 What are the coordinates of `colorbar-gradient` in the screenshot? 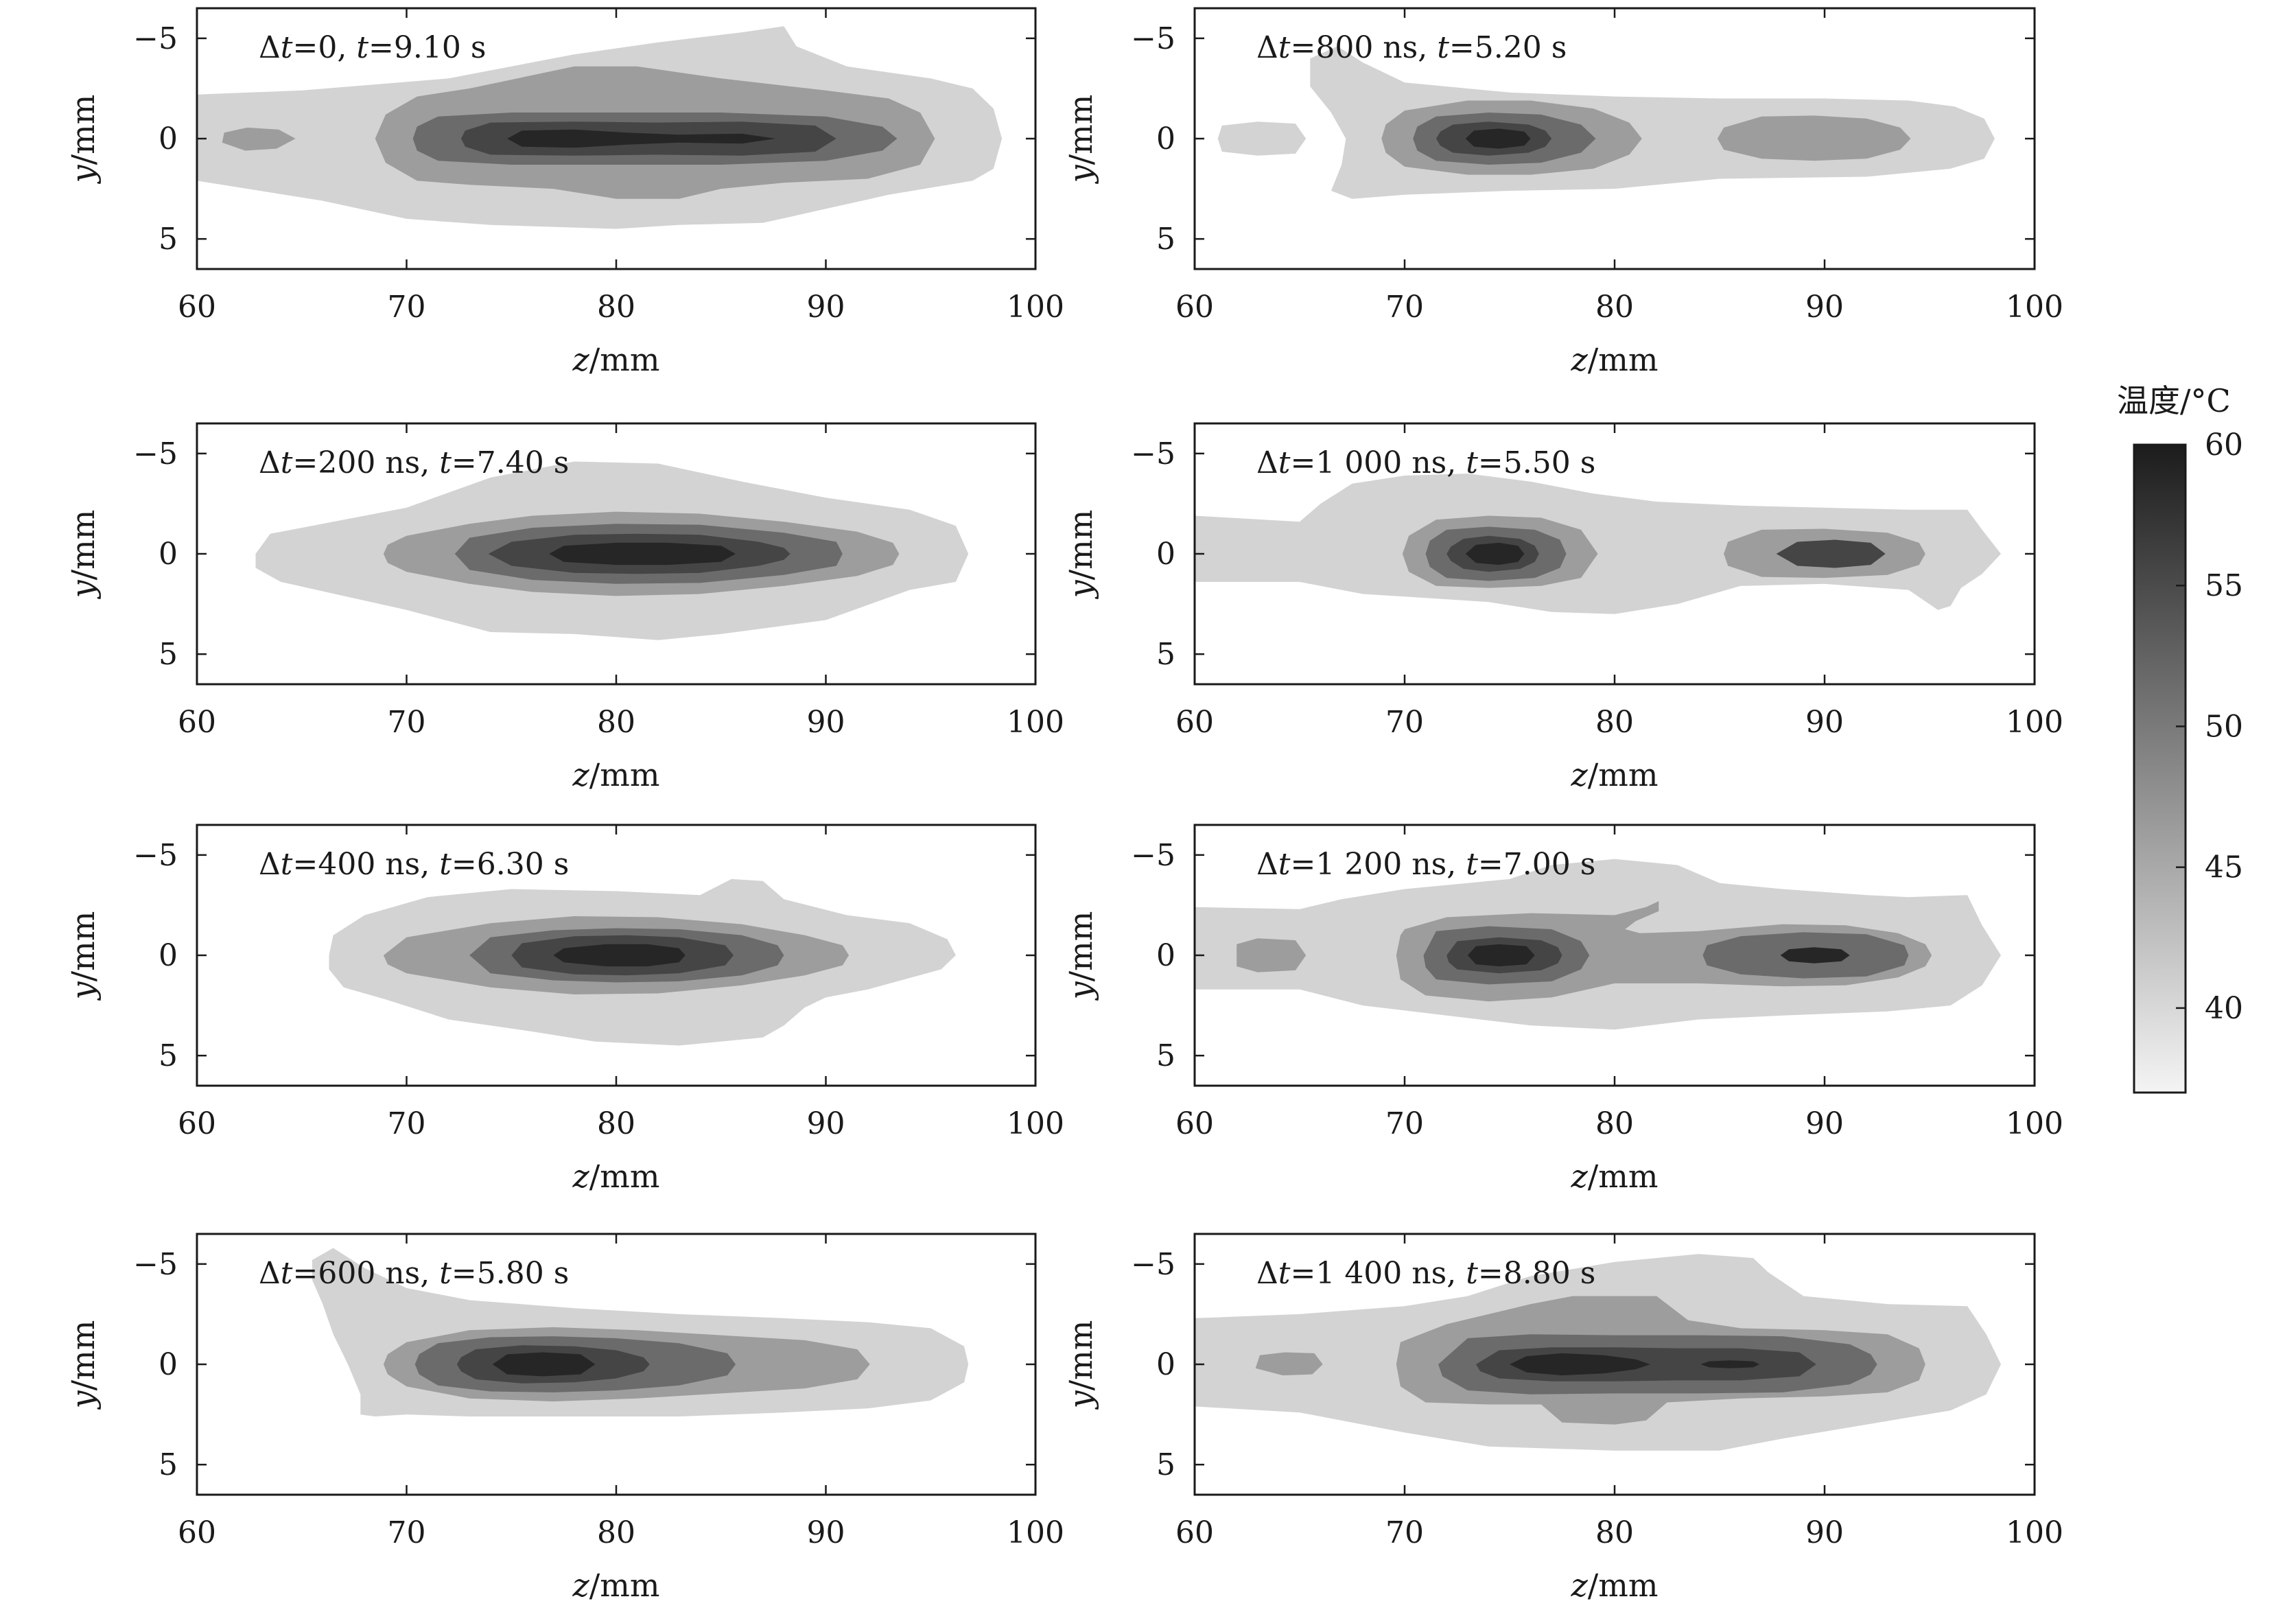 It's located at (2160, 768).